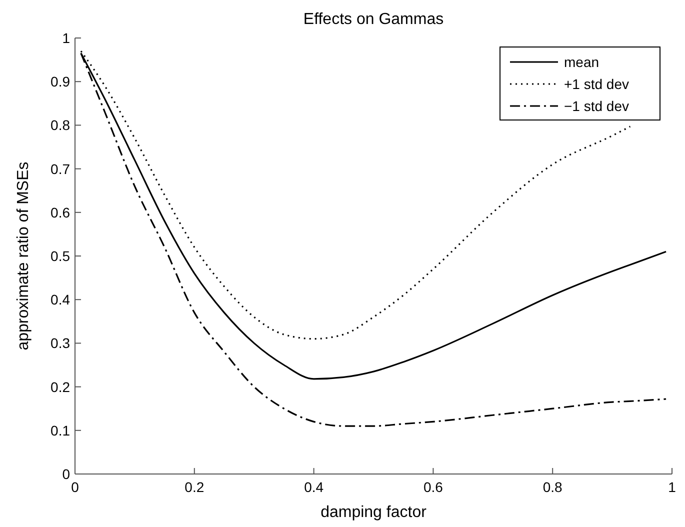  What do you see at coordinates (552, 487) in the screenshot?
I see `x-tick-label: 0.8` at bounding box center [552, 487].